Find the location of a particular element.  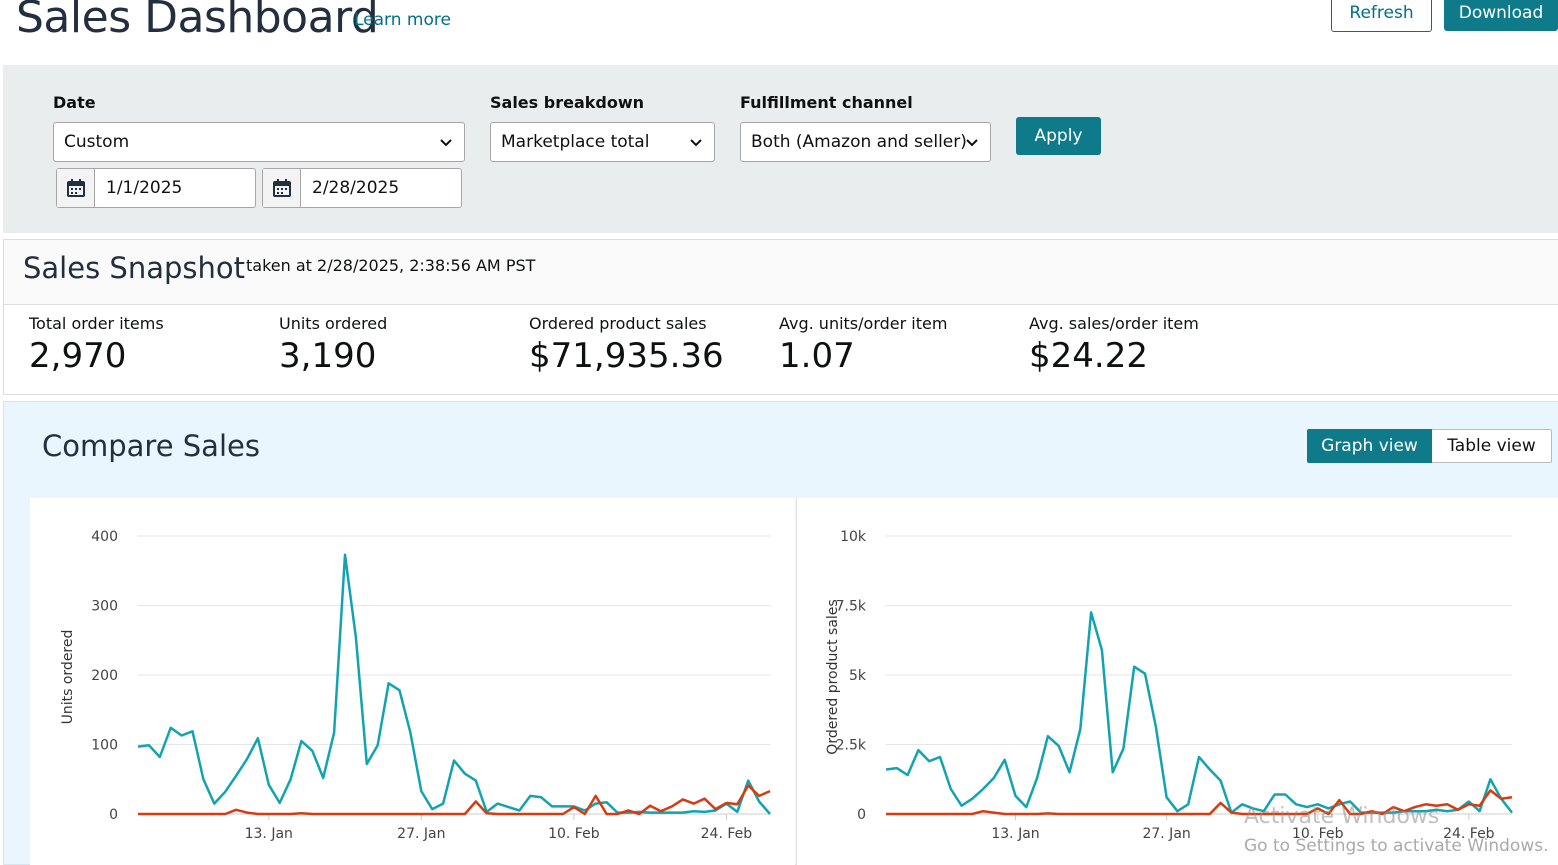

metric-label: Total order items is located at coordinates (96, 323).